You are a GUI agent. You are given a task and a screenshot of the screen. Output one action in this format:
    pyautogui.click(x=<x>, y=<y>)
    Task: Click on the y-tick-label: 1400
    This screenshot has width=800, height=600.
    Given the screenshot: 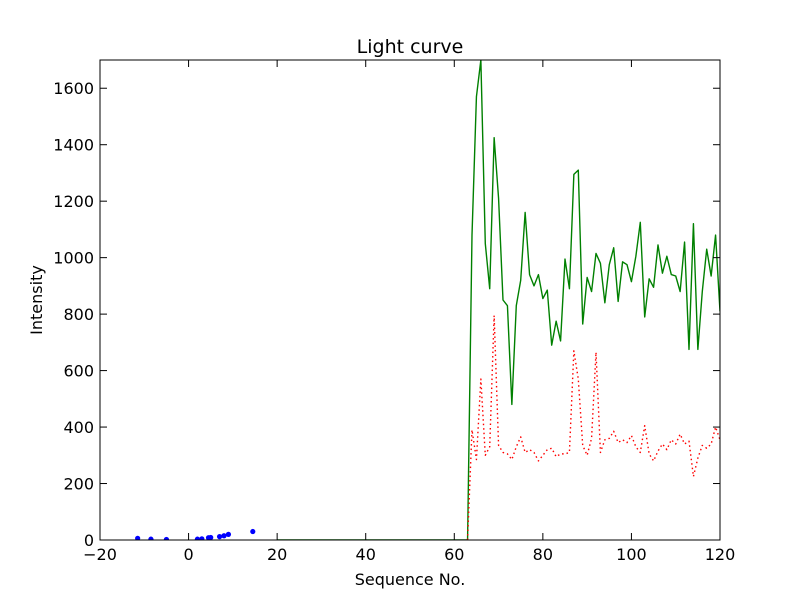 What is the action you would take?
    pyautogui.click(x=73, y=145)
    